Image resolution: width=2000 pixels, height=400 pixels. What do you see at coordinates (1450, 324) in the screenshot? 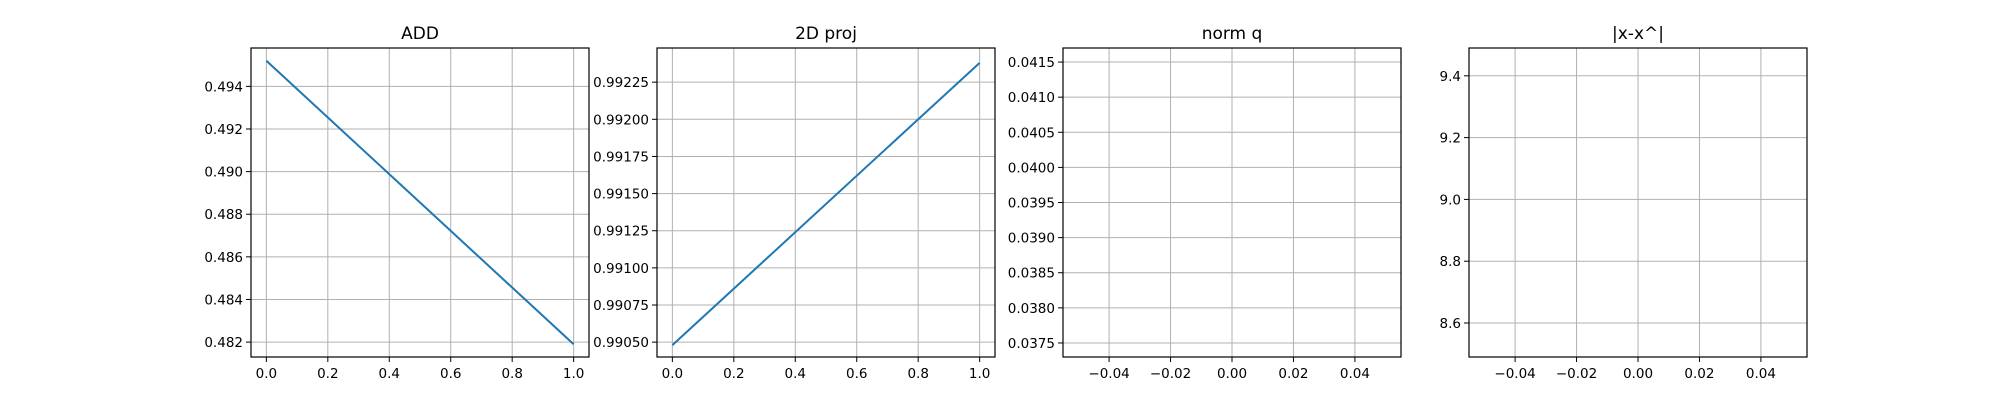
I see `y-tick-label: 8.6` at bounding box center [1450, 324].